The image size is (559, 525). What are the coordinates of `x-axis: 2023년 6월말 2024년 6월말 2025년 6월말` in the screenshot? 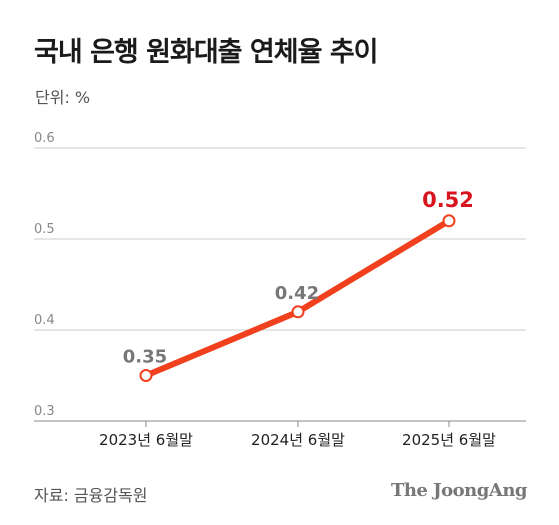 It's located at (297, 435).